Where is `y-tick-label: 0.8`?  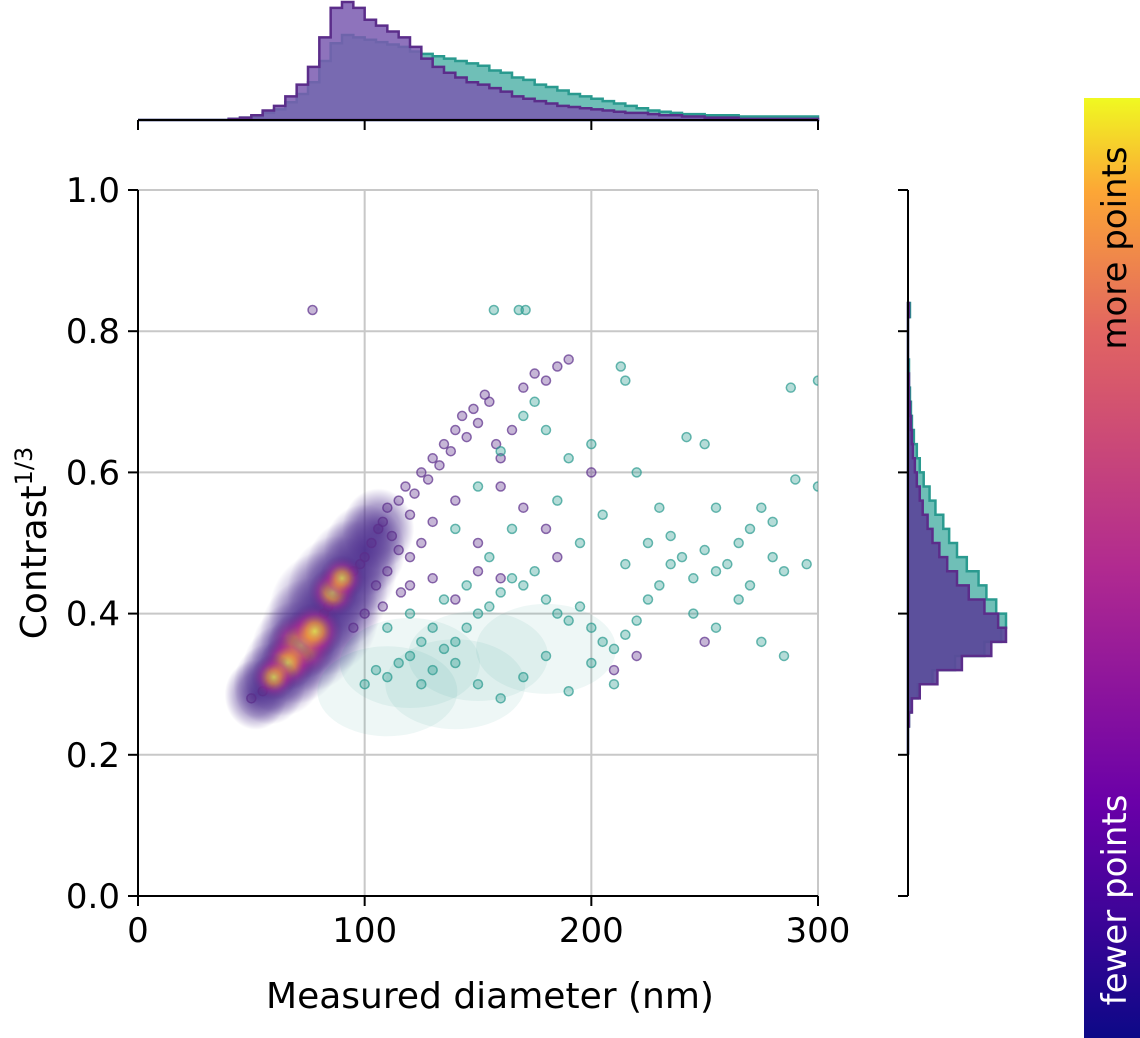
y-tick-label: 0.8 is located at coordinates (93, 332).